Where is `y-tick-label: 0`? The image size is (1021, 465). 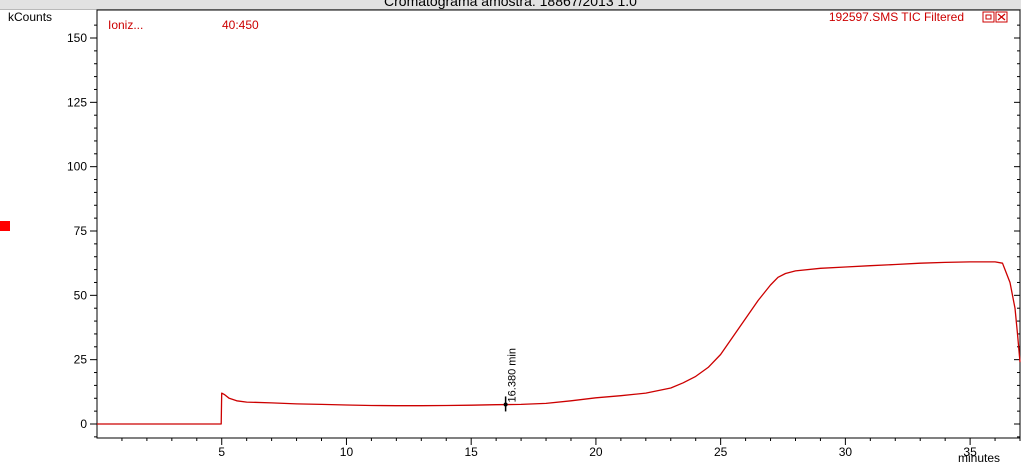
y-tick-label: 0 is located at coordinates (83, 424).